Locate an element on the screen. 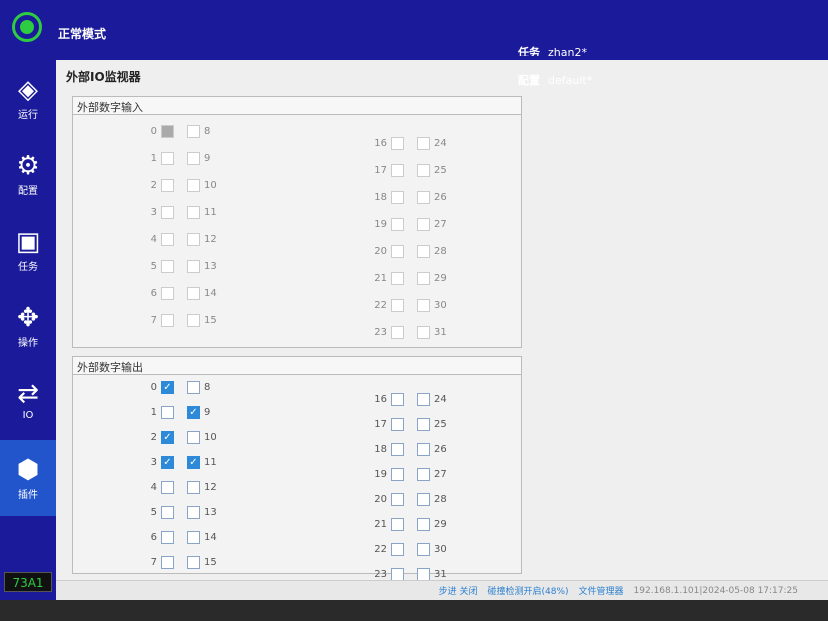 This screenshot has height=621, width=828. io-9: ✓ 9 is located at coordinates (196, 412).